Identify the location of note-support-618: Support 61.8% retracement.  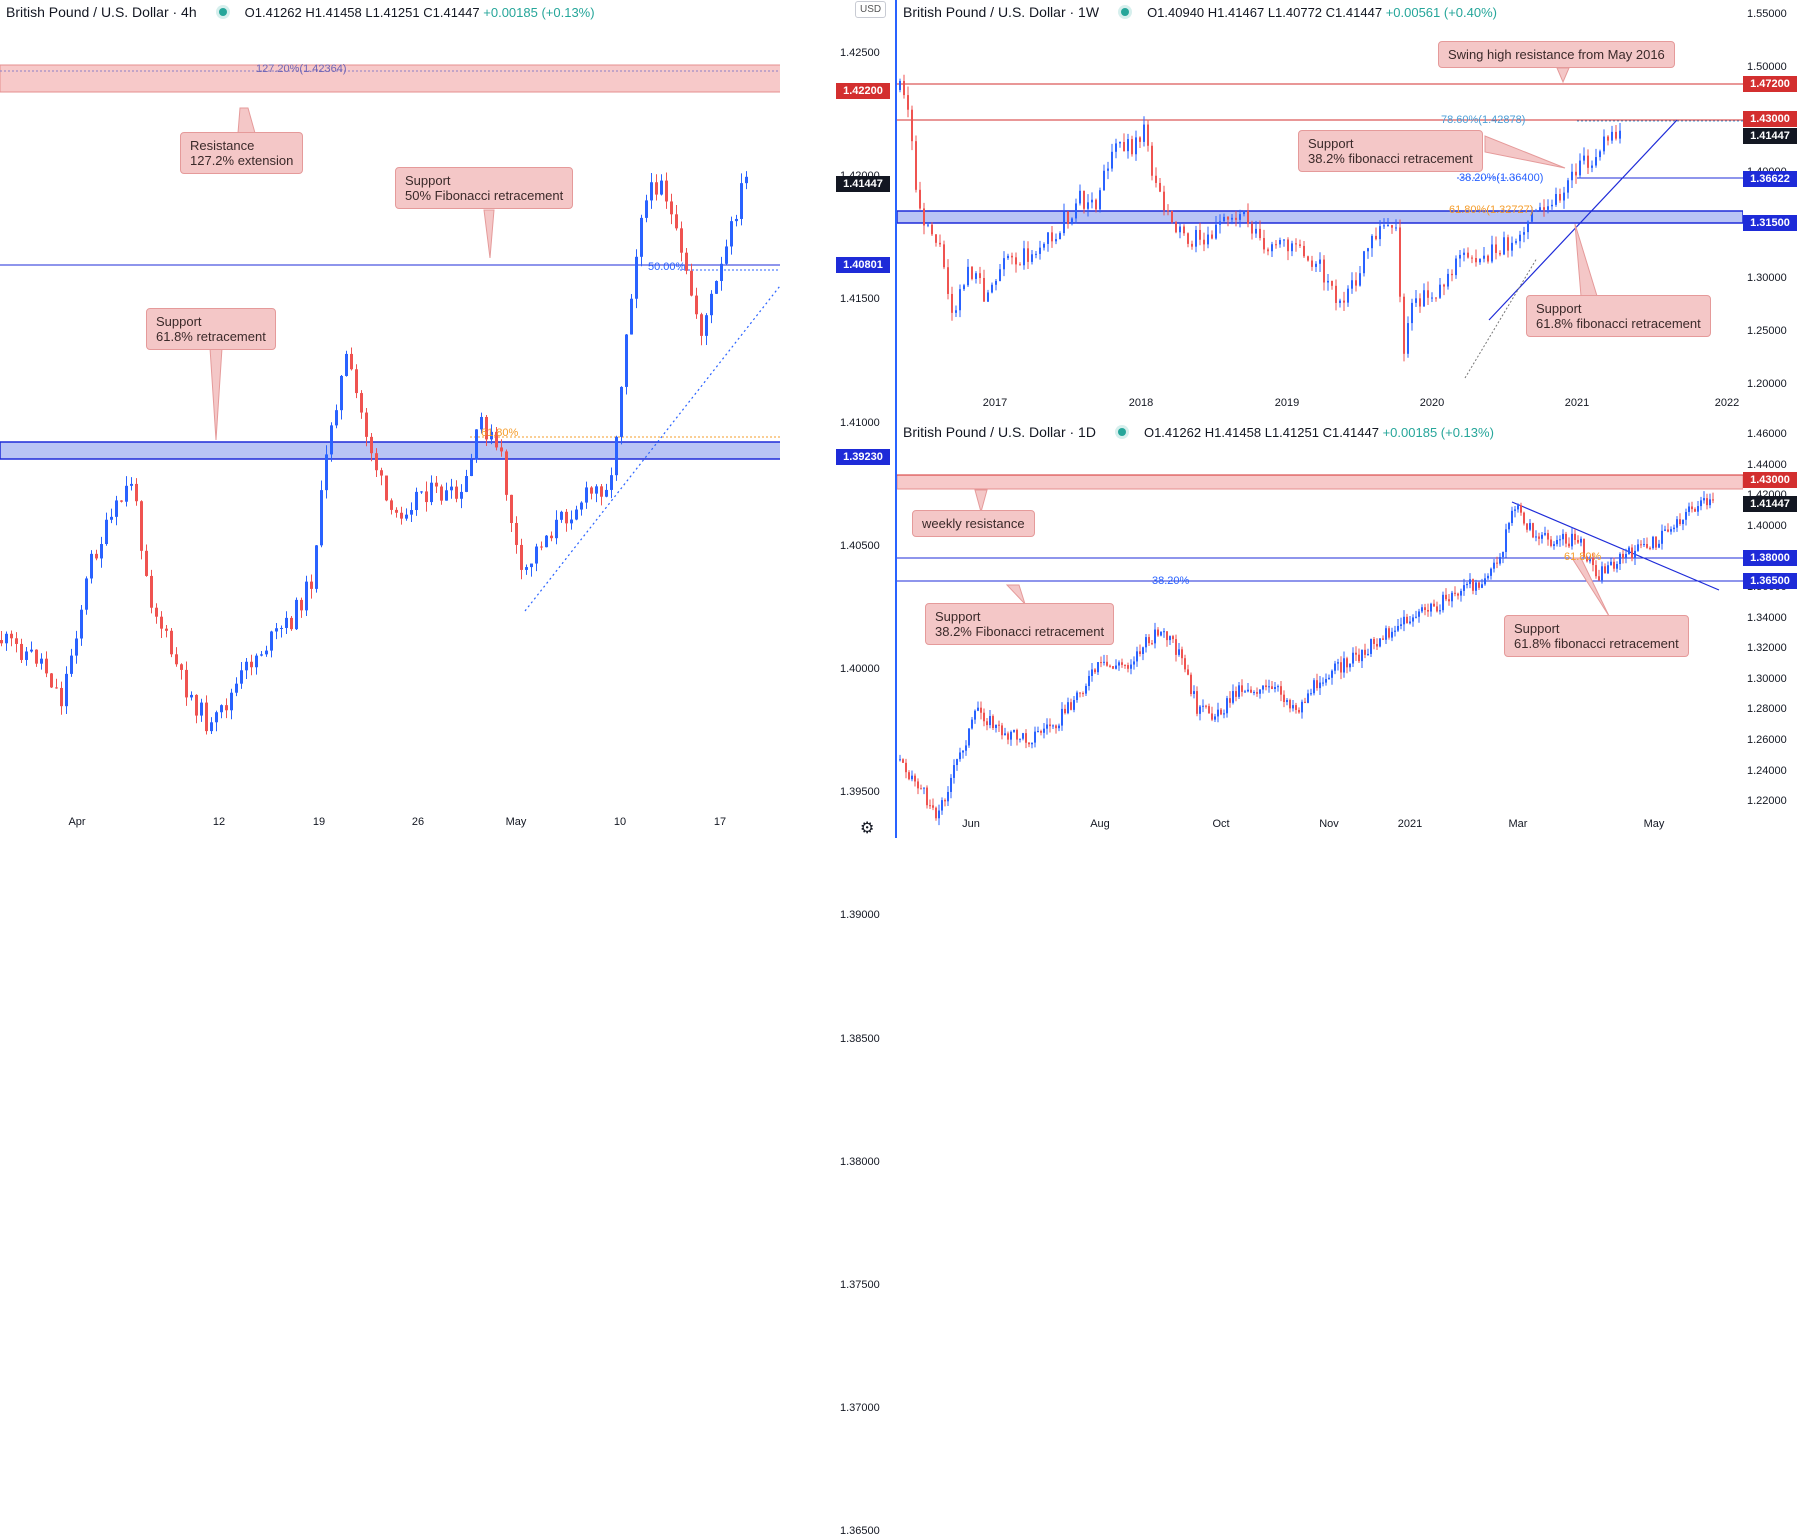
(211, 329).